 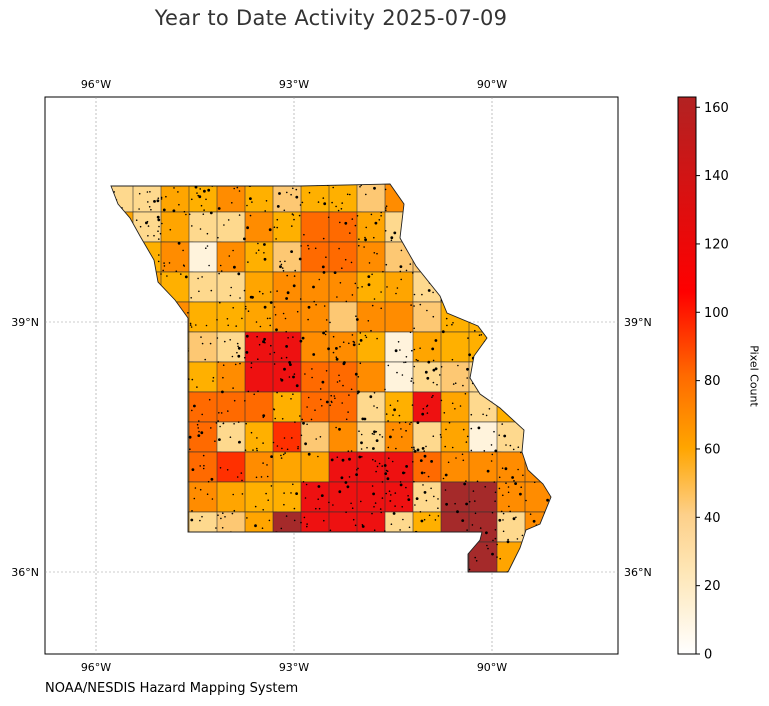 What do you see at coordinates (712, 449) in the screenshot?
I see `colorbar-tick-label: 60` at bounding box center [712, 449].